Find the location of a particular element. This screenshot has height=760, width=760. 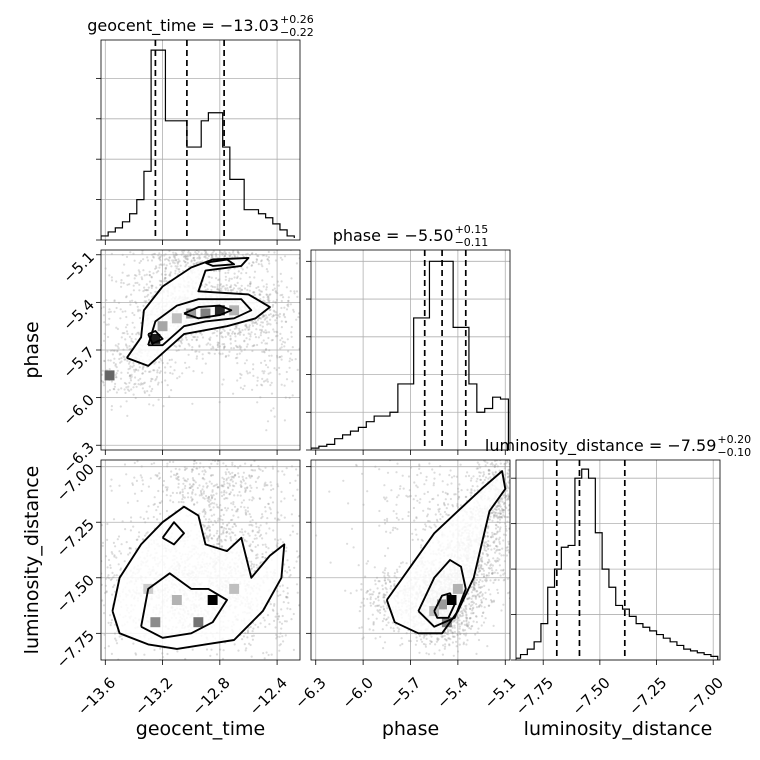

density-cell is located at coordinates (234, 588).